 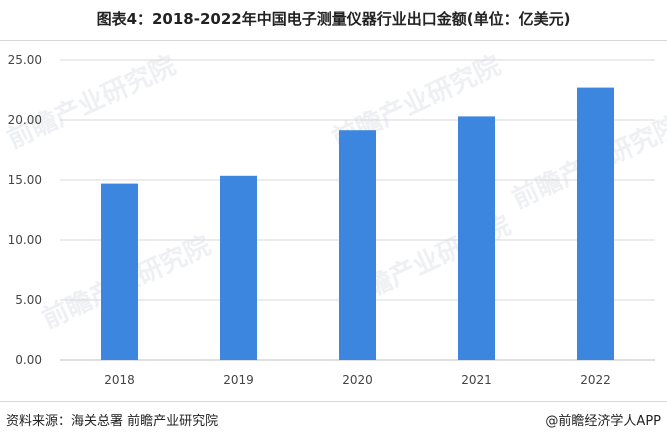 What do you see at coordinates (119, 380) in the screenshot?
I see `x-tick-label: 2018` at bounding box center [119, 380].